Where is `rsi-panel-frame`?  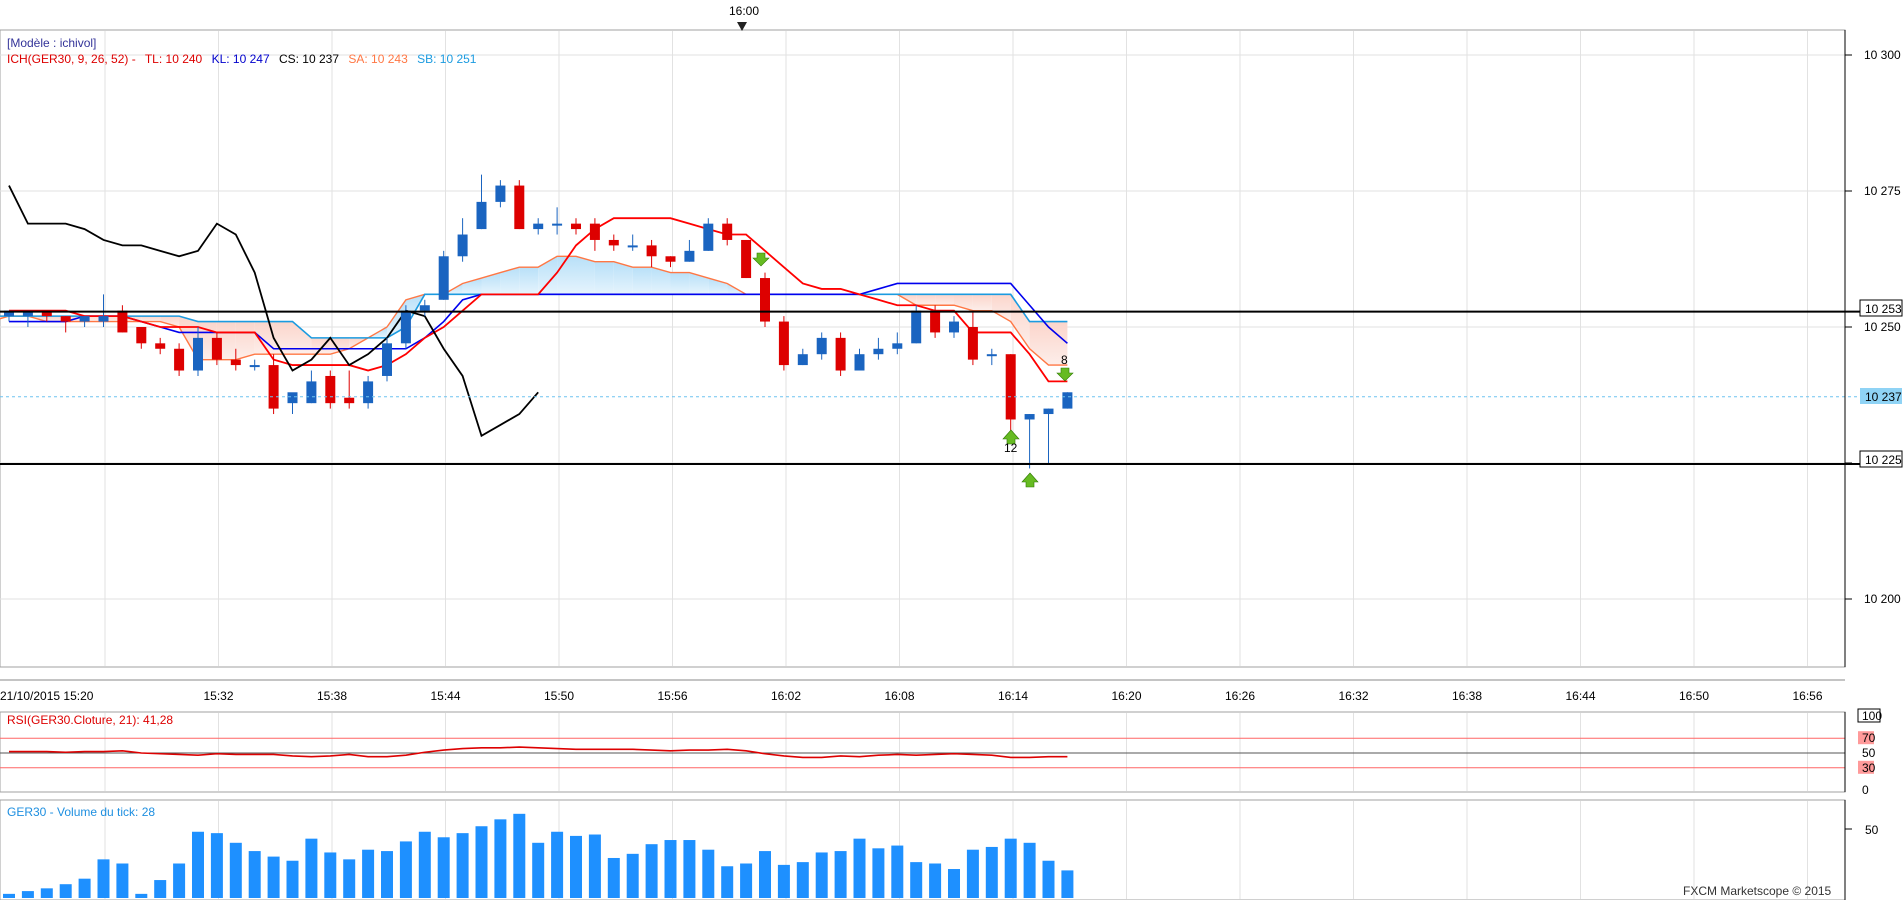
rsi-panel-frame is located at coordinates (923, 752).